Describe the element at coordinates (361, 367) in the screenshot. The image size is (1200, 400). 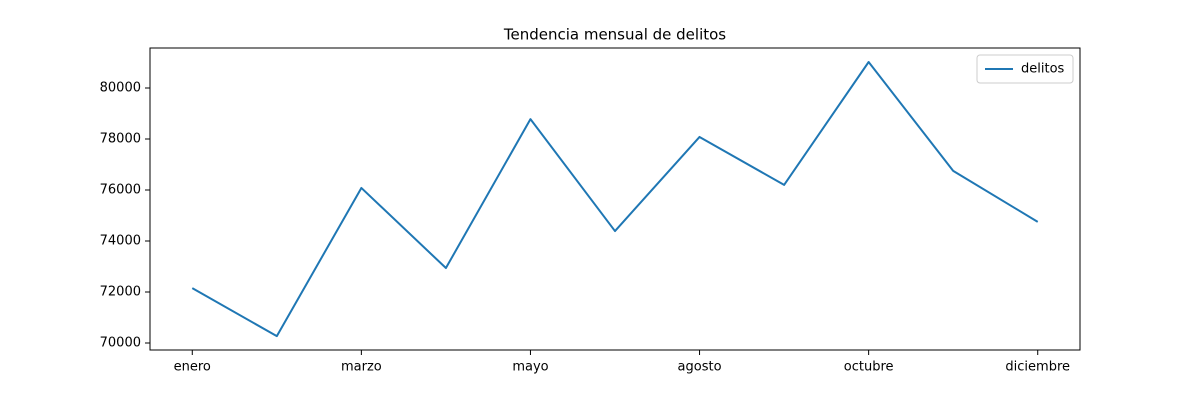
I see `x-tick-label: marzo` at that location.